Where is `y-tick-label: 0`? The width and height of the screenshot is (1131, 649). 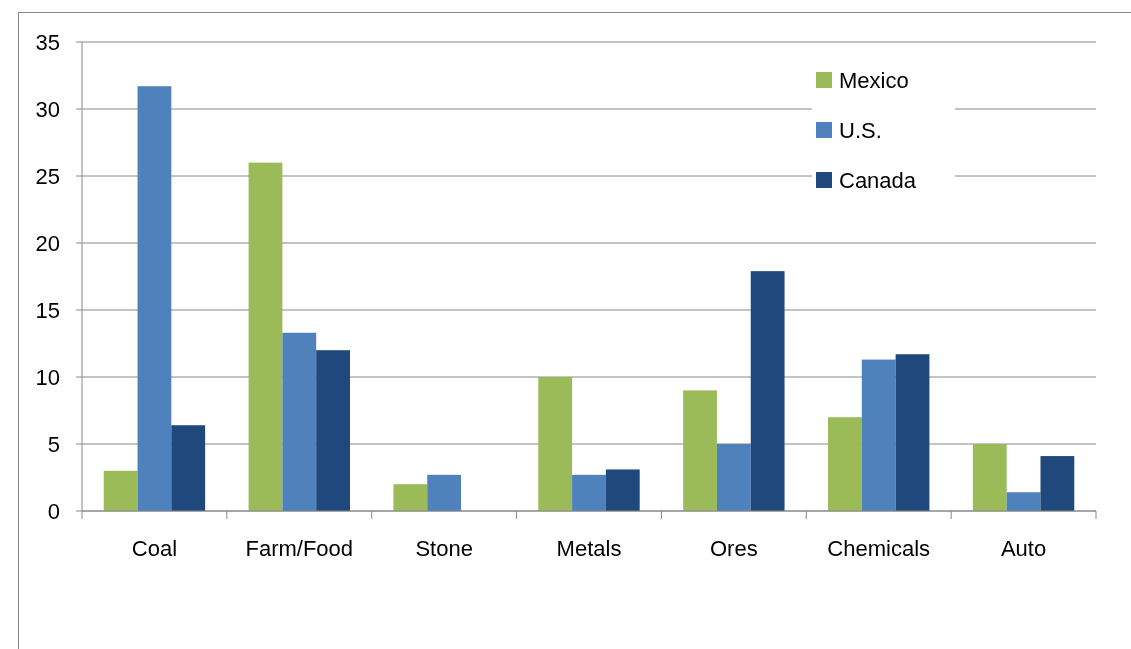
y-tick-label: 0 is located at coordinates (53, 511).